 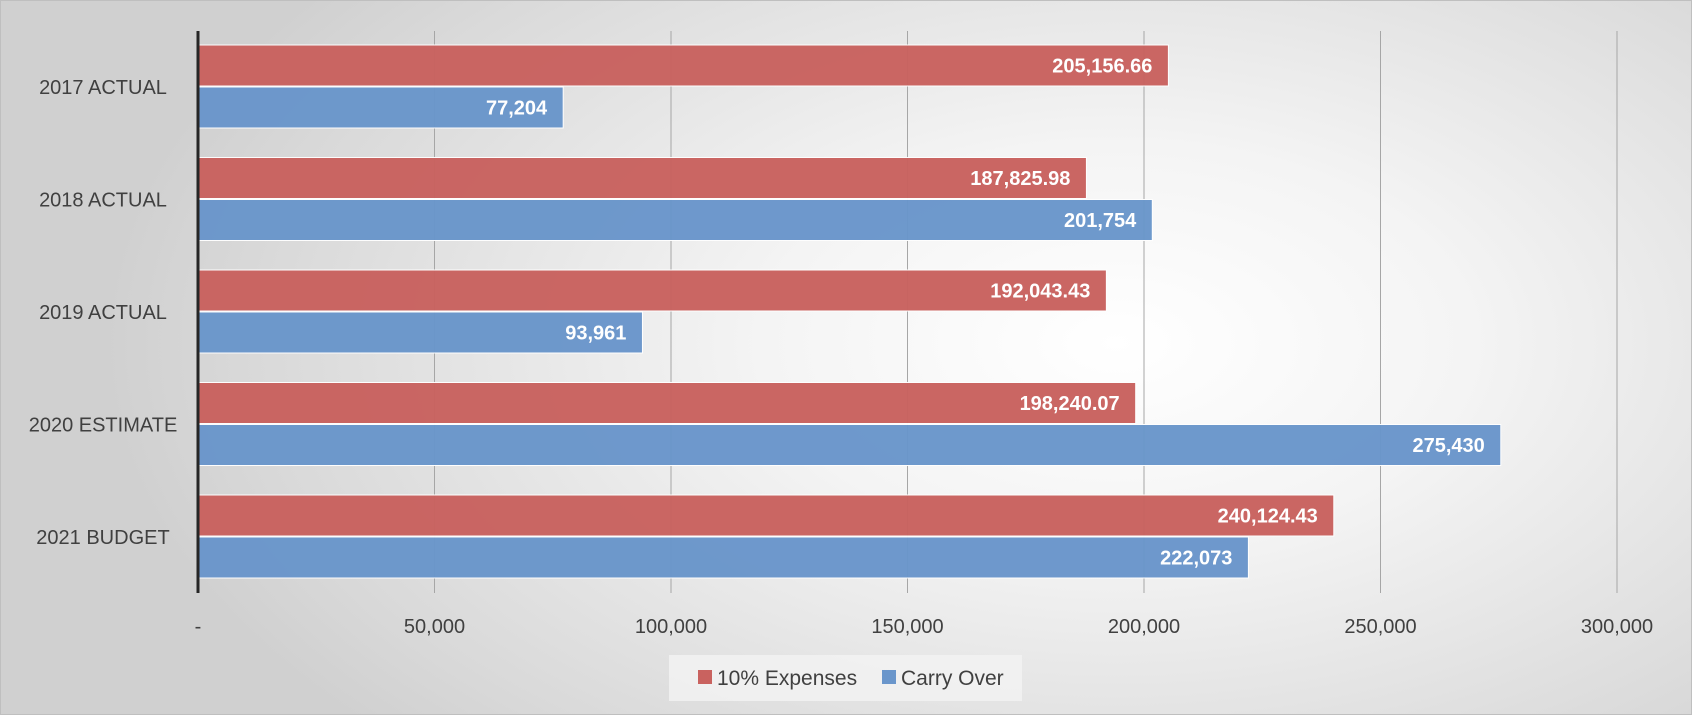 I want to click on legend-entry: 10% Expenses, so click(x=787, y=678).